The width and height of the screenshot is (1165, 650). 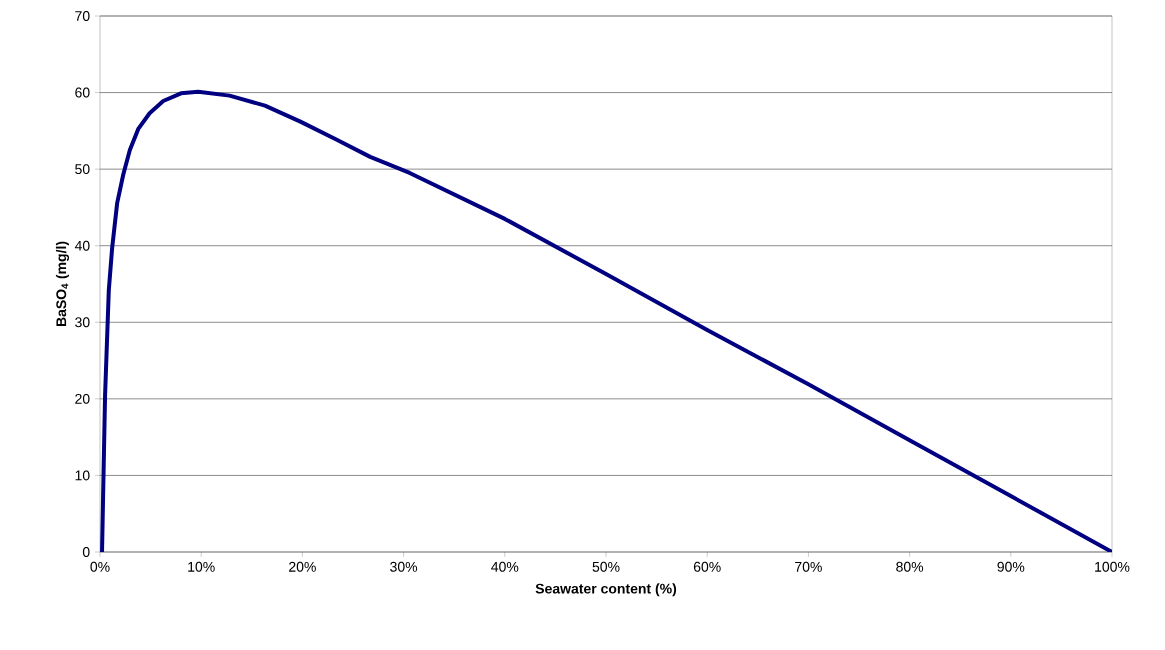 I want to click on x-tick-label: 80%, so click(x=910, y=566).